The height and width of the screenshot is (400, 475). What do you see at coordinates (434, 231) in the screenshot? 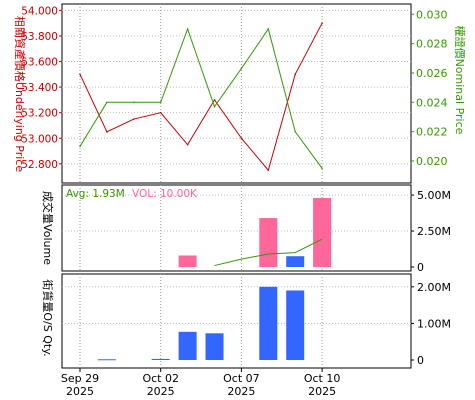
I see `vol-tick-label: 2.50M` at bounding box center [434, 231].